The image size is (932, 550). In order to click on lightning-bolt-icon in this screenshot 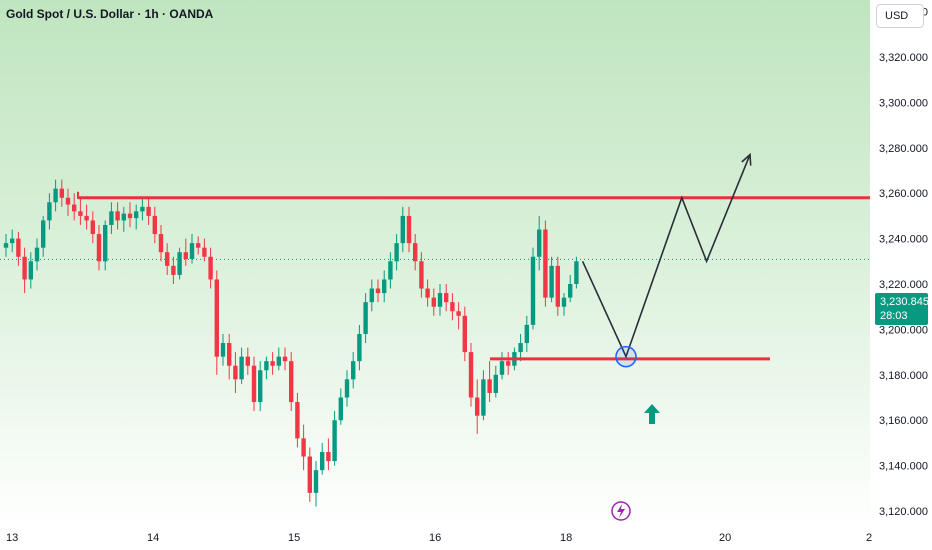, I will do `click(621, 511)`.